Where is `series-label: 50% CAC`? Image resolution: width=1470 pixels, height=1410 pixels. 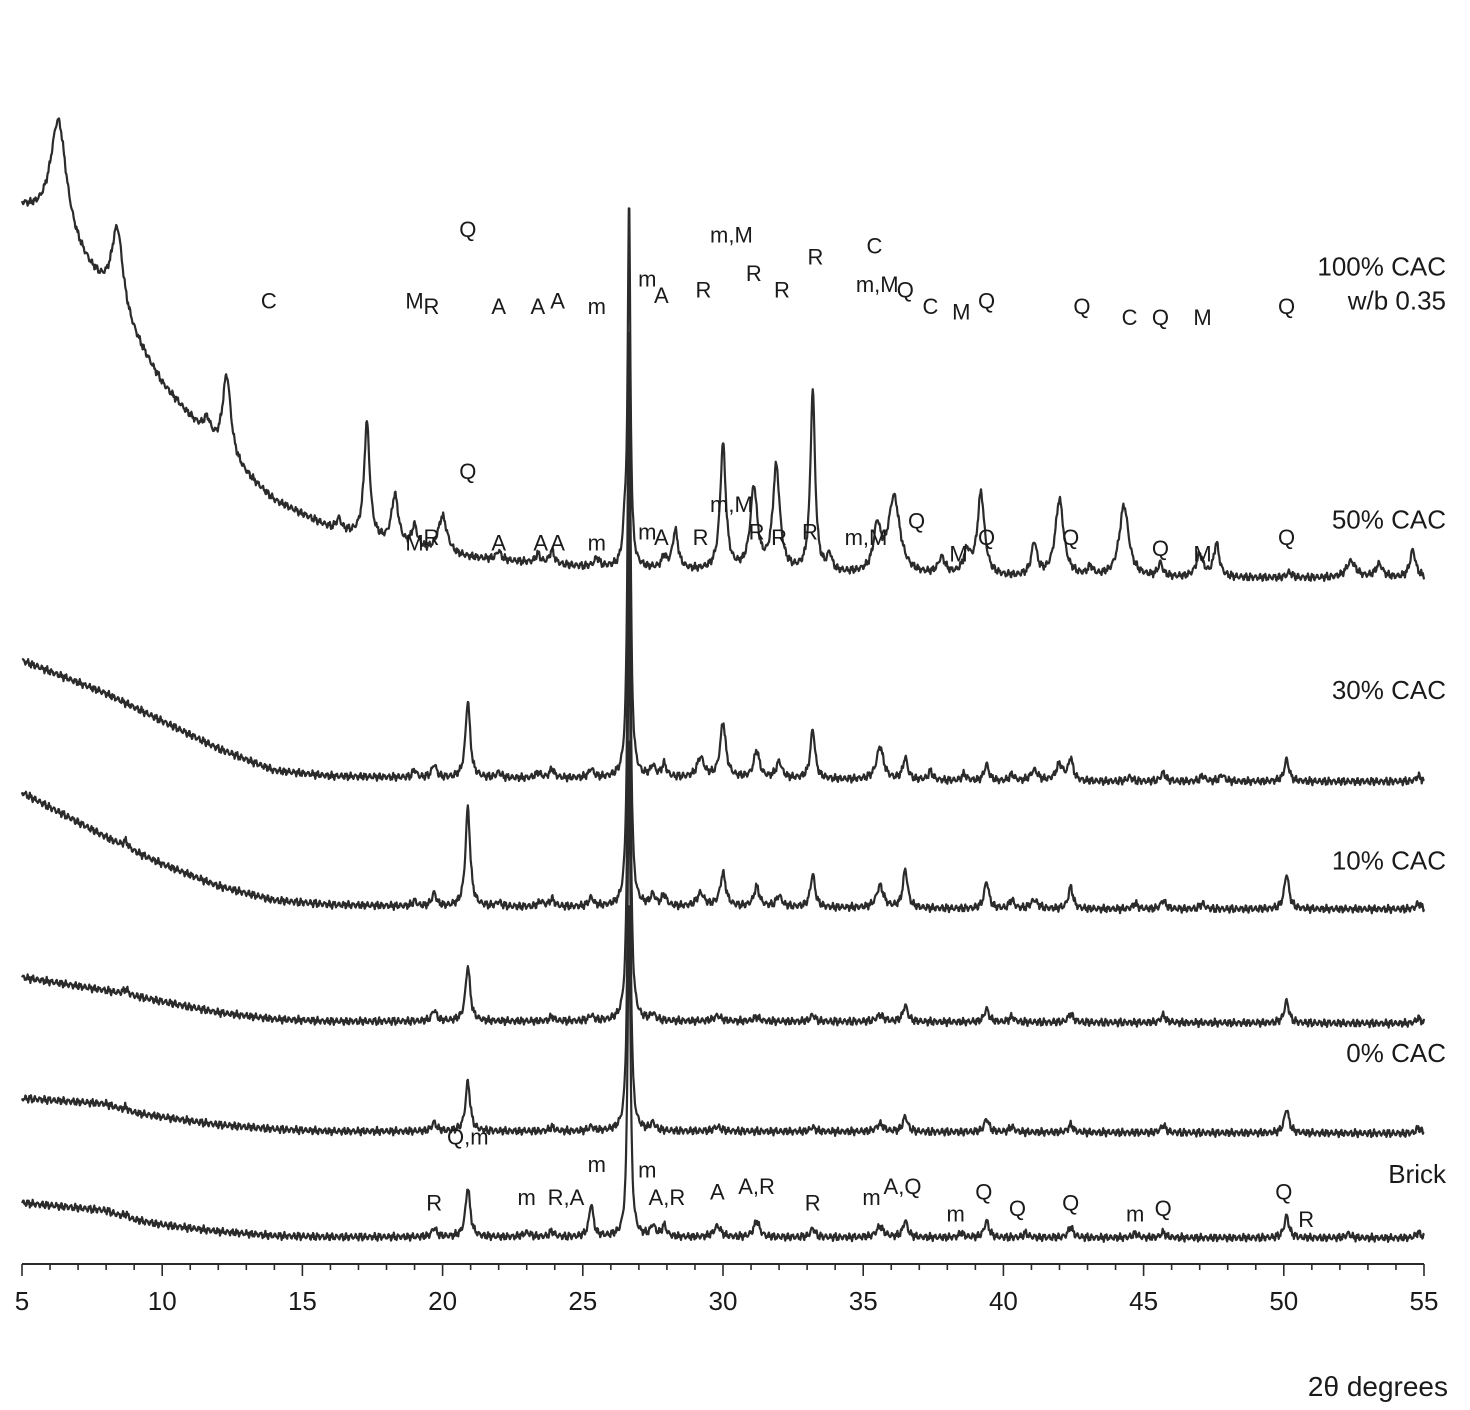 series-label: 50% CAC is located at coordinates (1389, 520).